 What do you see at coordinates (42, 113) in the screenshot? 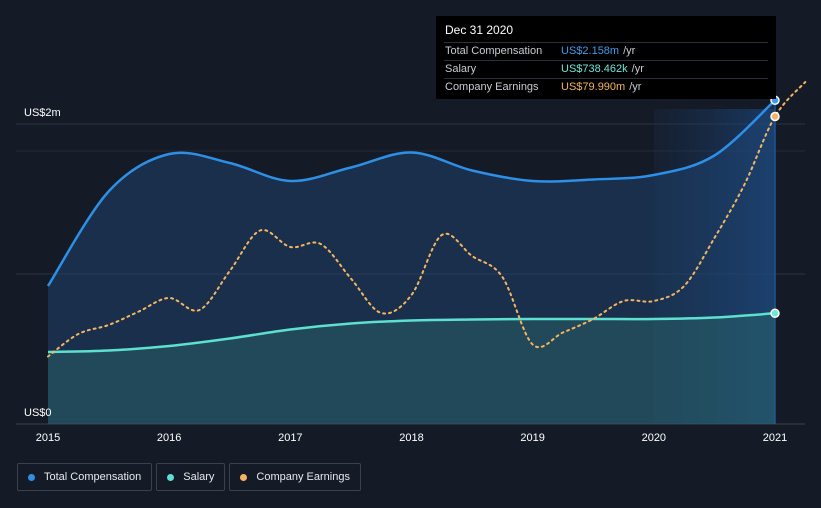
I see `y-tick-label: US$2m` at bounding box center [42, 113].